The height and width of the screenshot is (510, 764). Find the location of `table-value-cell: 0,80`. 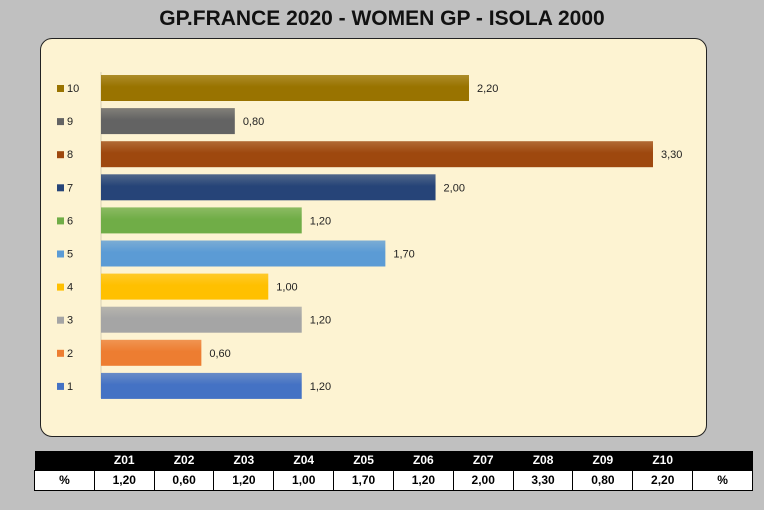

table-value-cell: 0,80 is located at coordinates (603, 480).